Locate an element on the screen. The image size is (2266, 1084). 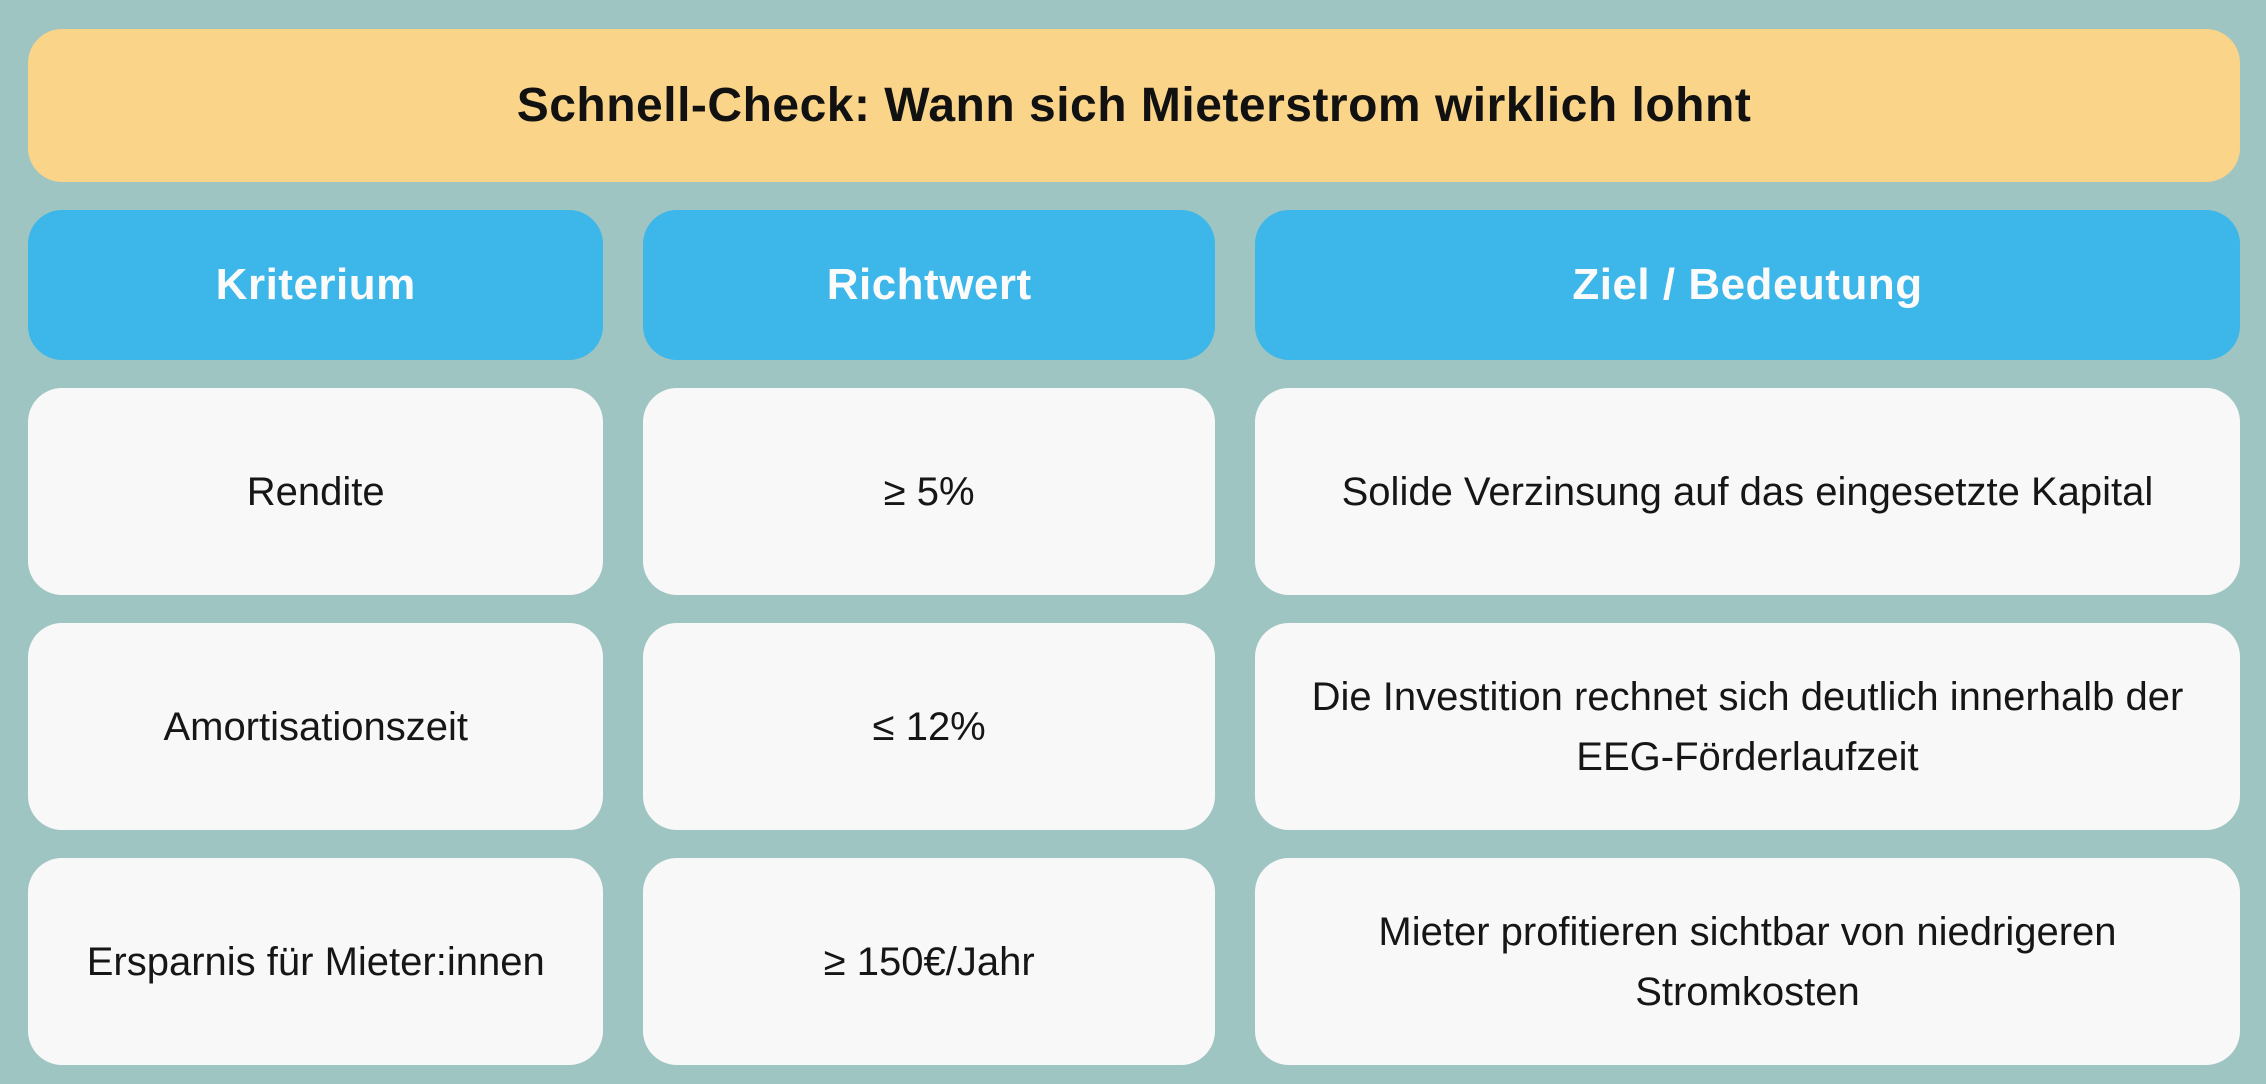
column-header-label: Ziel / Bedeutung is located at coordinates (1747, 284).